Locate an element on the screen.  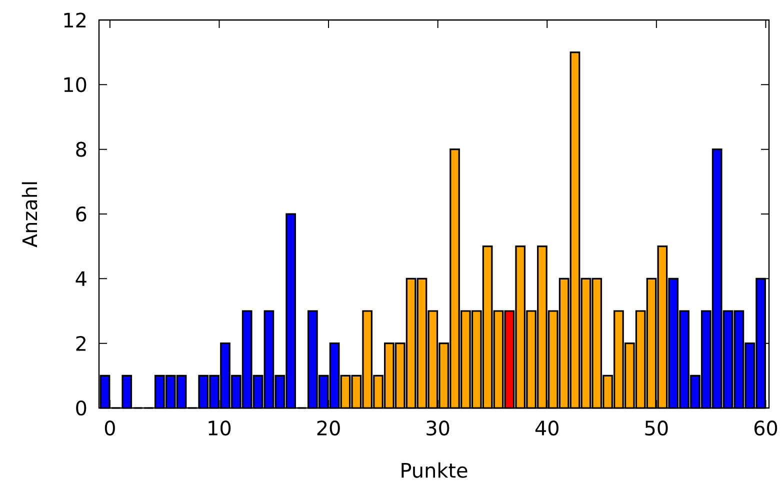
y-axis-title: Anzahl is located at coordinates (30, 215).